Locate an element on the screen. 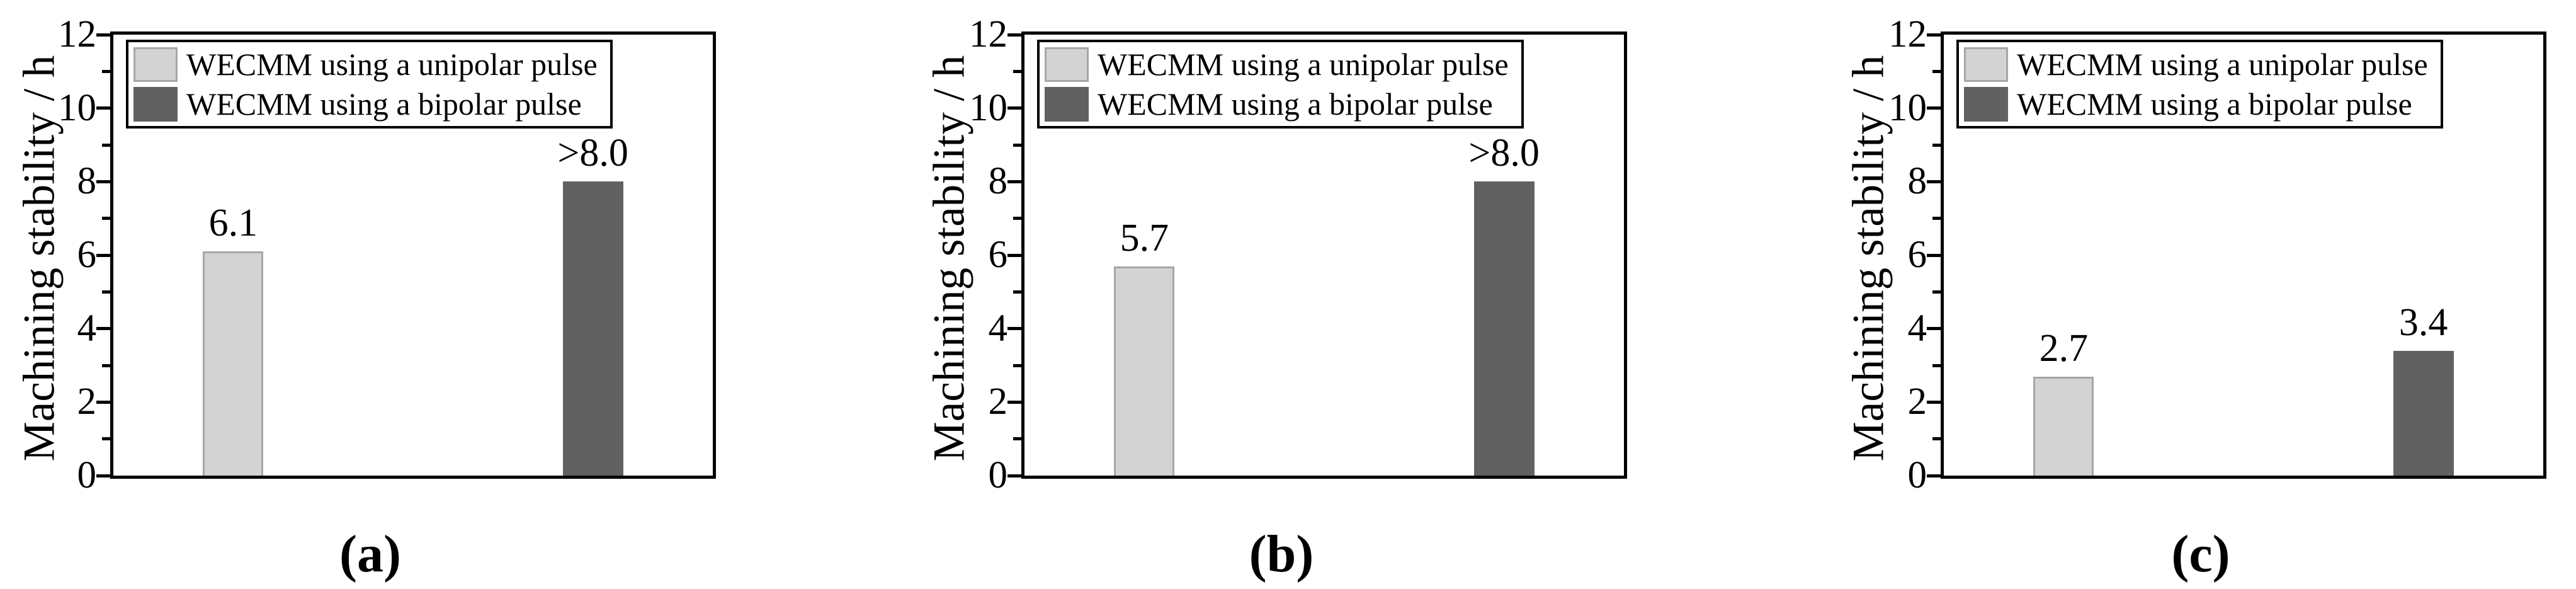 The width and height of the screenshot is (2576, 589). bar-value-label: 3.4 is located at coordinates (2423, 322).